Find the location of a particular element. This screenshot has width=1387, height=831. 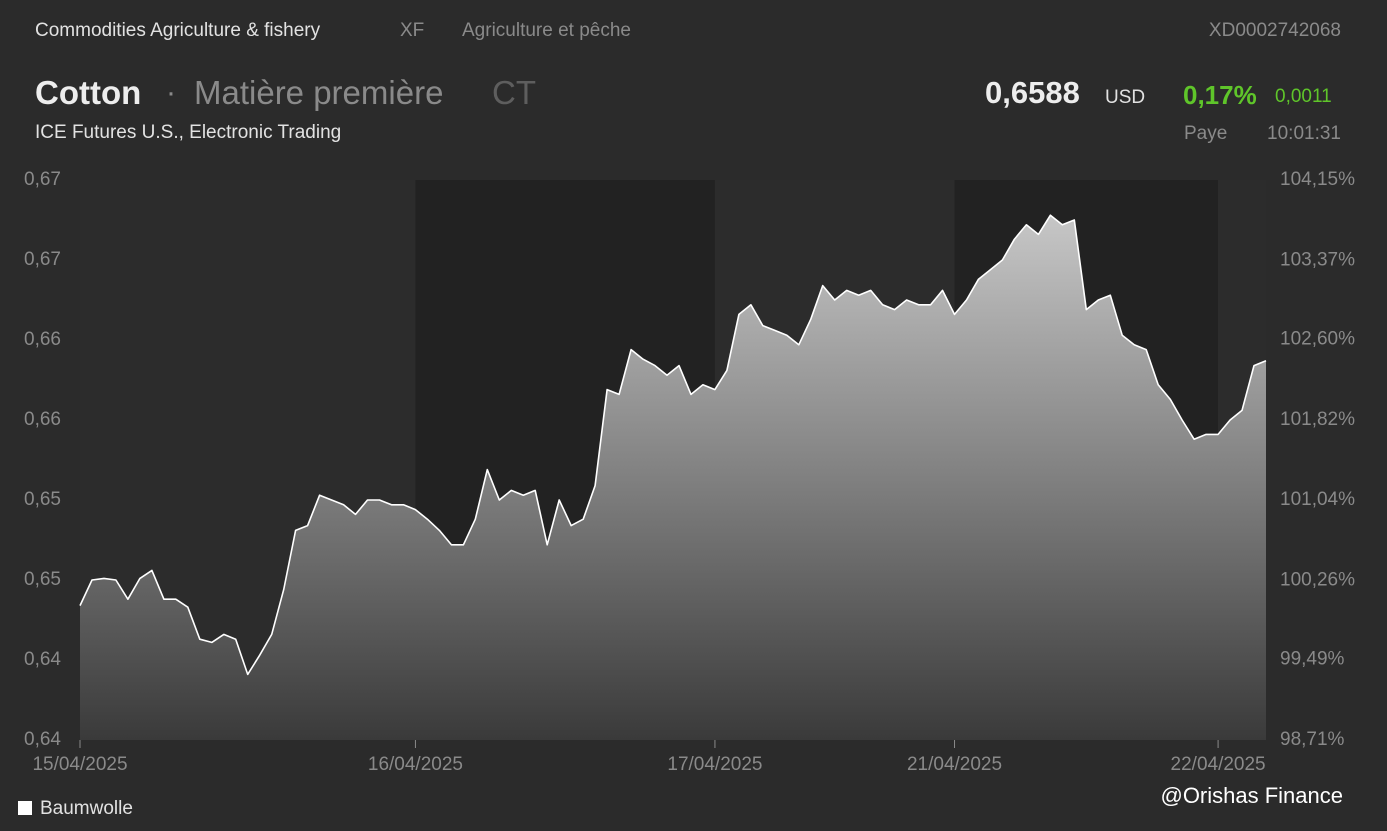

status: Paye is located at coordinates (1206, 133).